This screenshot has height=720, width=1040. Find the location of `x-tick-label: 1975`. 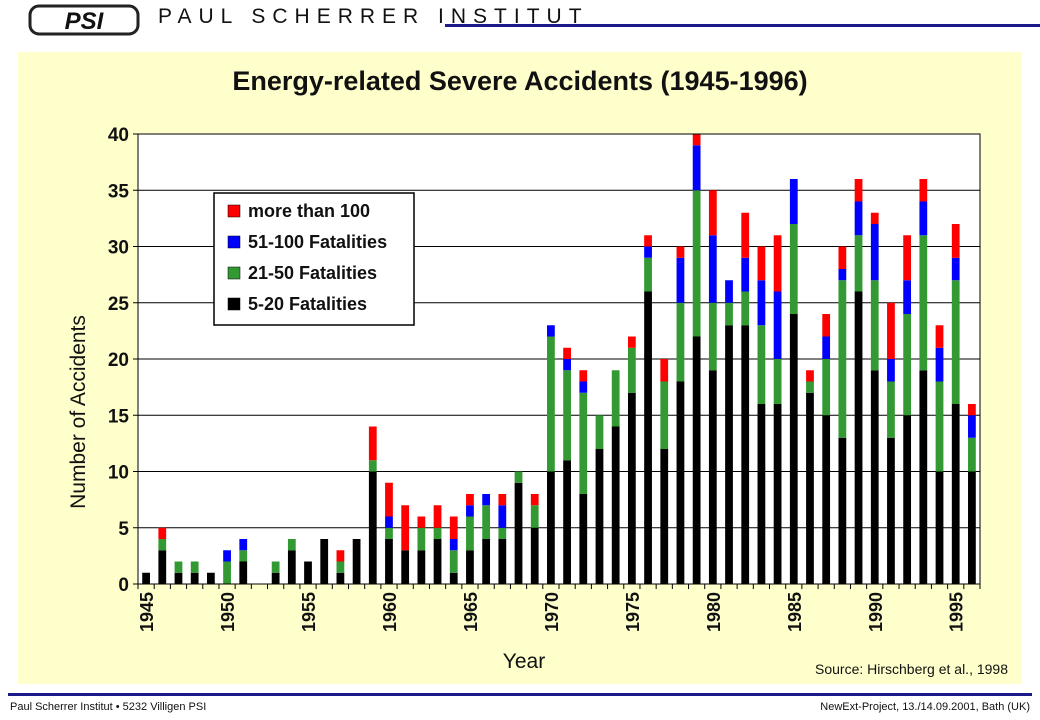

x-tick-label: 1975 is located at coordinates (633, 612).